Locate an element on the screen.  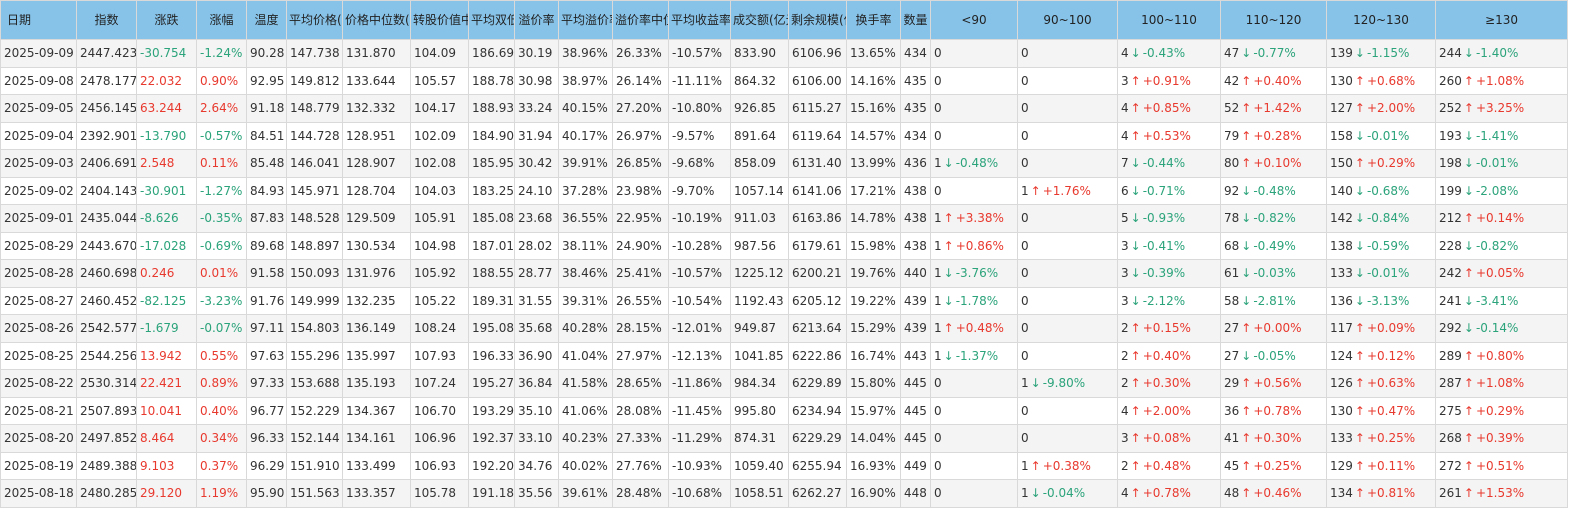
header-turnover-rate: 换手率 is located at coordinates (873, 20).